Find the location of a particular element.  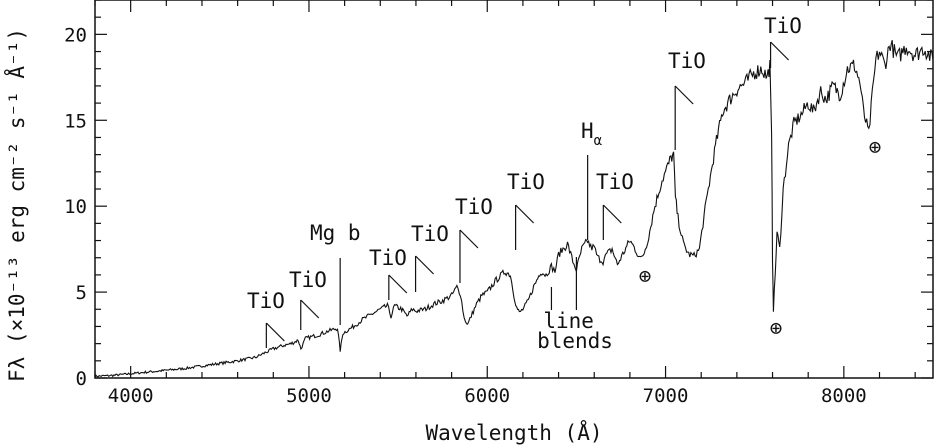

label-tio-5448: TiO is located at coordinates (388, 258).